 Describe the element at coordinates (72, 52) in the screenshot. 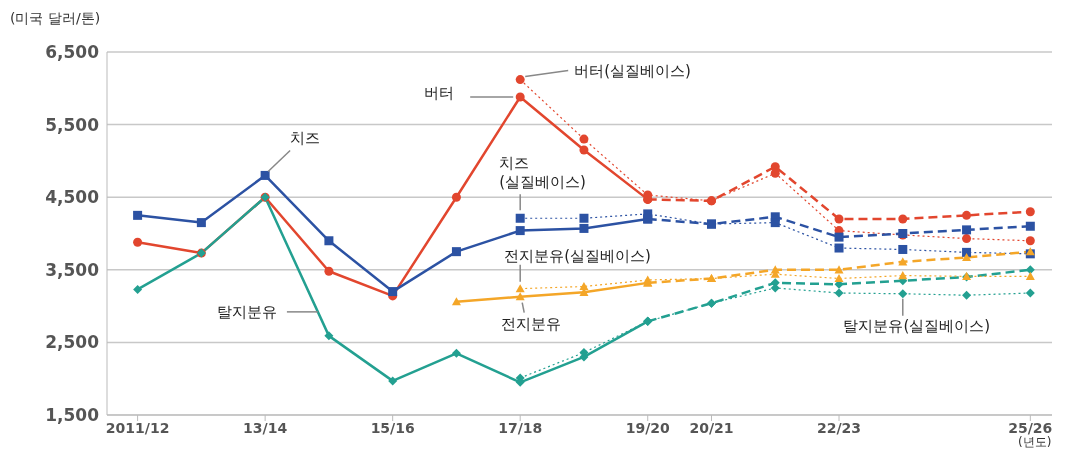

I see `y-tick-label: 6,500` at that location.